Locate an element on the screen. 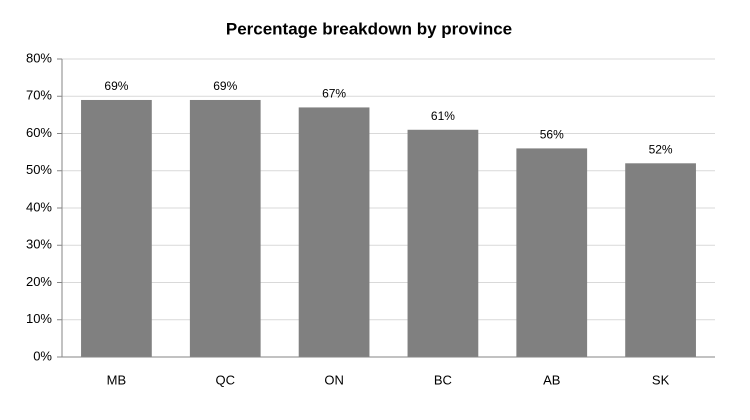  y-tick-label: 30% is located at coordinates (39, 244).